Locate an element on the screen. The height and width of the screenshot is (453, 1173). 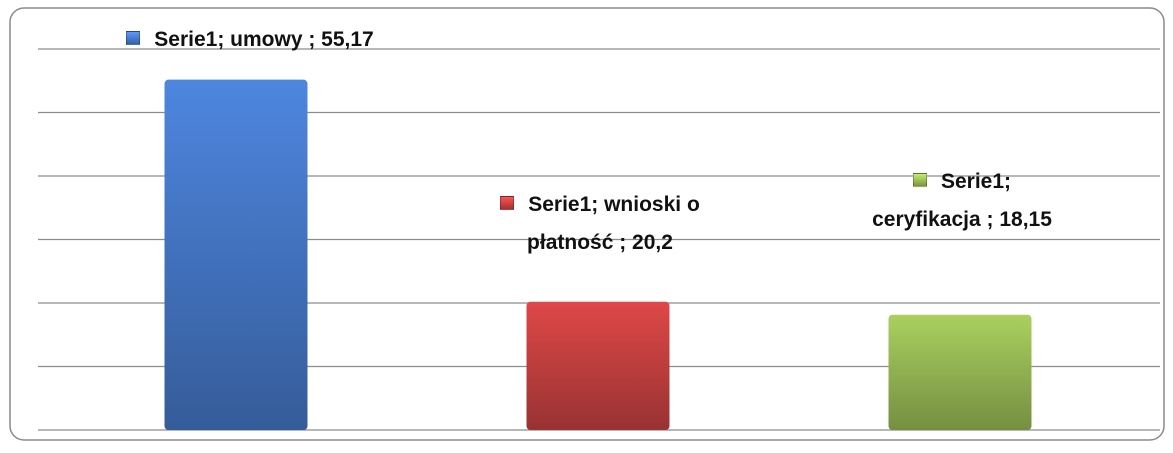
data-label-text: Serie1; ceryfikacja ; 18,15 is located at coordinates (962, 200).